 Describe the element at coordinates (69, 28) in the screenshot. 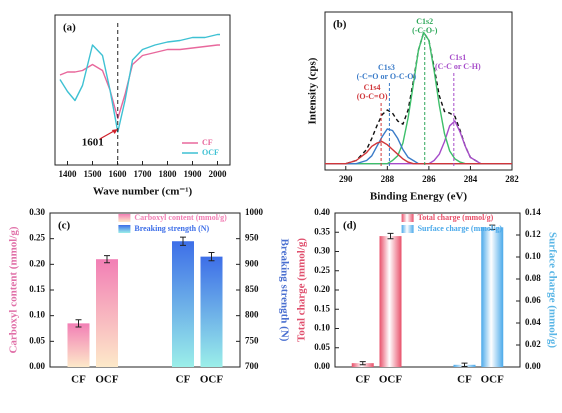

I see `panel-label: (a)` at that location.